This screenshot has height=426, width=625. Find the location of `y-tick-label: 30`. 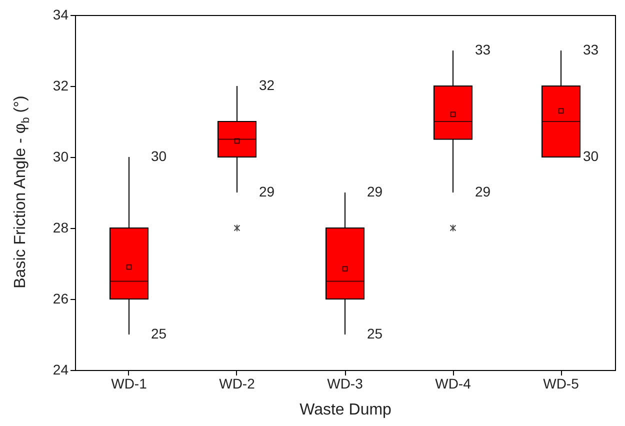

y-tick-label: 30 is located at coordinates (60, 156).